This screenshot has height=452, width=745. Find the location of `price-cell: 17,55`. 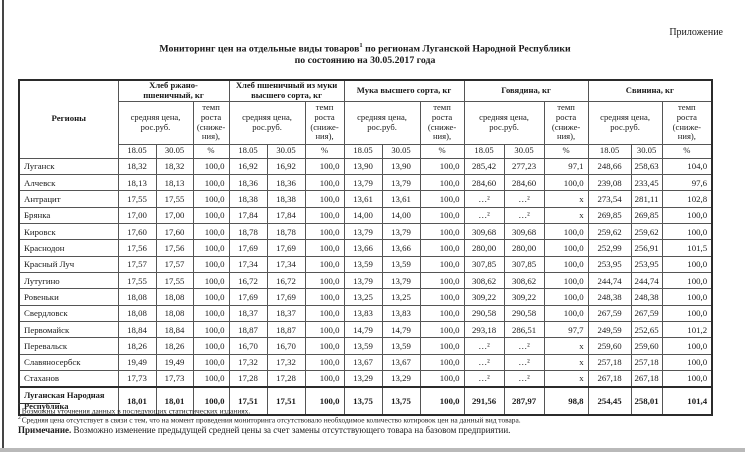

price-cell: 17,55 is located at coordinates (174, 199).